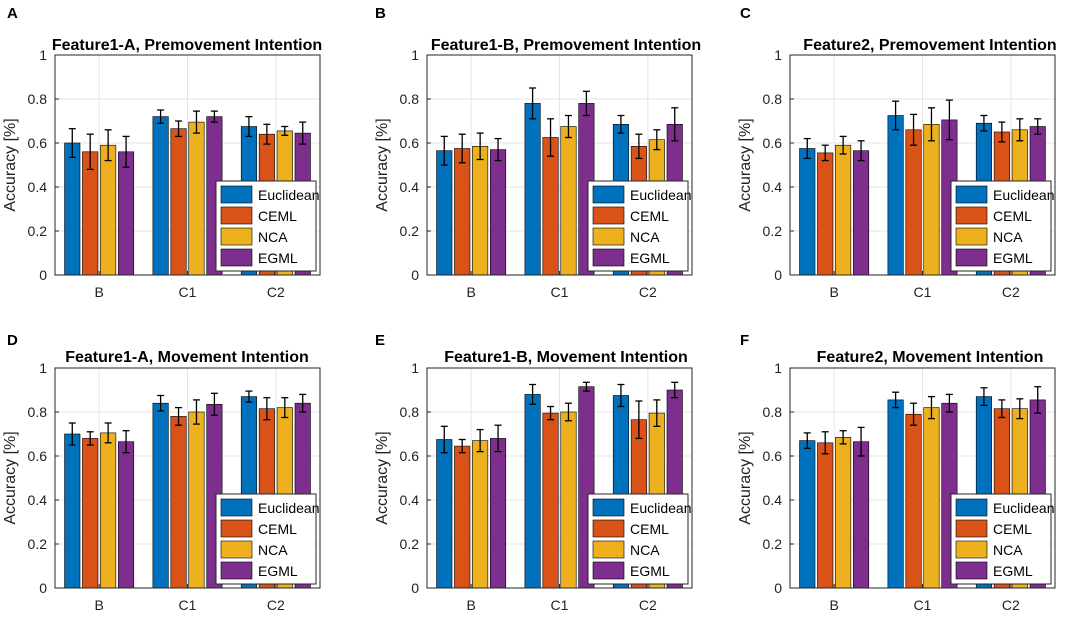 The width and height of the screenshot is (1084, 617). I want to click on chart-title: Feature1-A, Premovement Intention, so click(187, 45).